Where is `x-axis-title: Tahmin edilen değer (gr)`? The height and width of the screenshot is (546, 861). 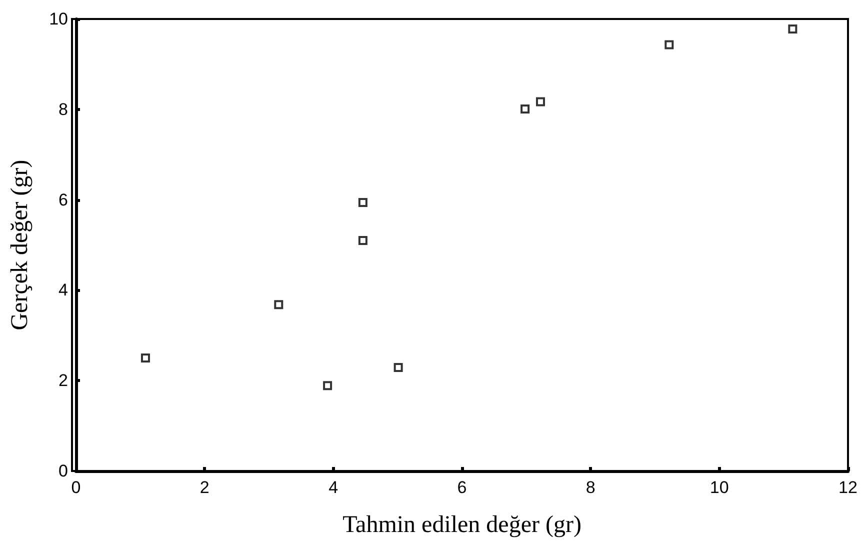 x-axis-title: Tahmin edilen değer (gr) is located at coordinates (462, 525).